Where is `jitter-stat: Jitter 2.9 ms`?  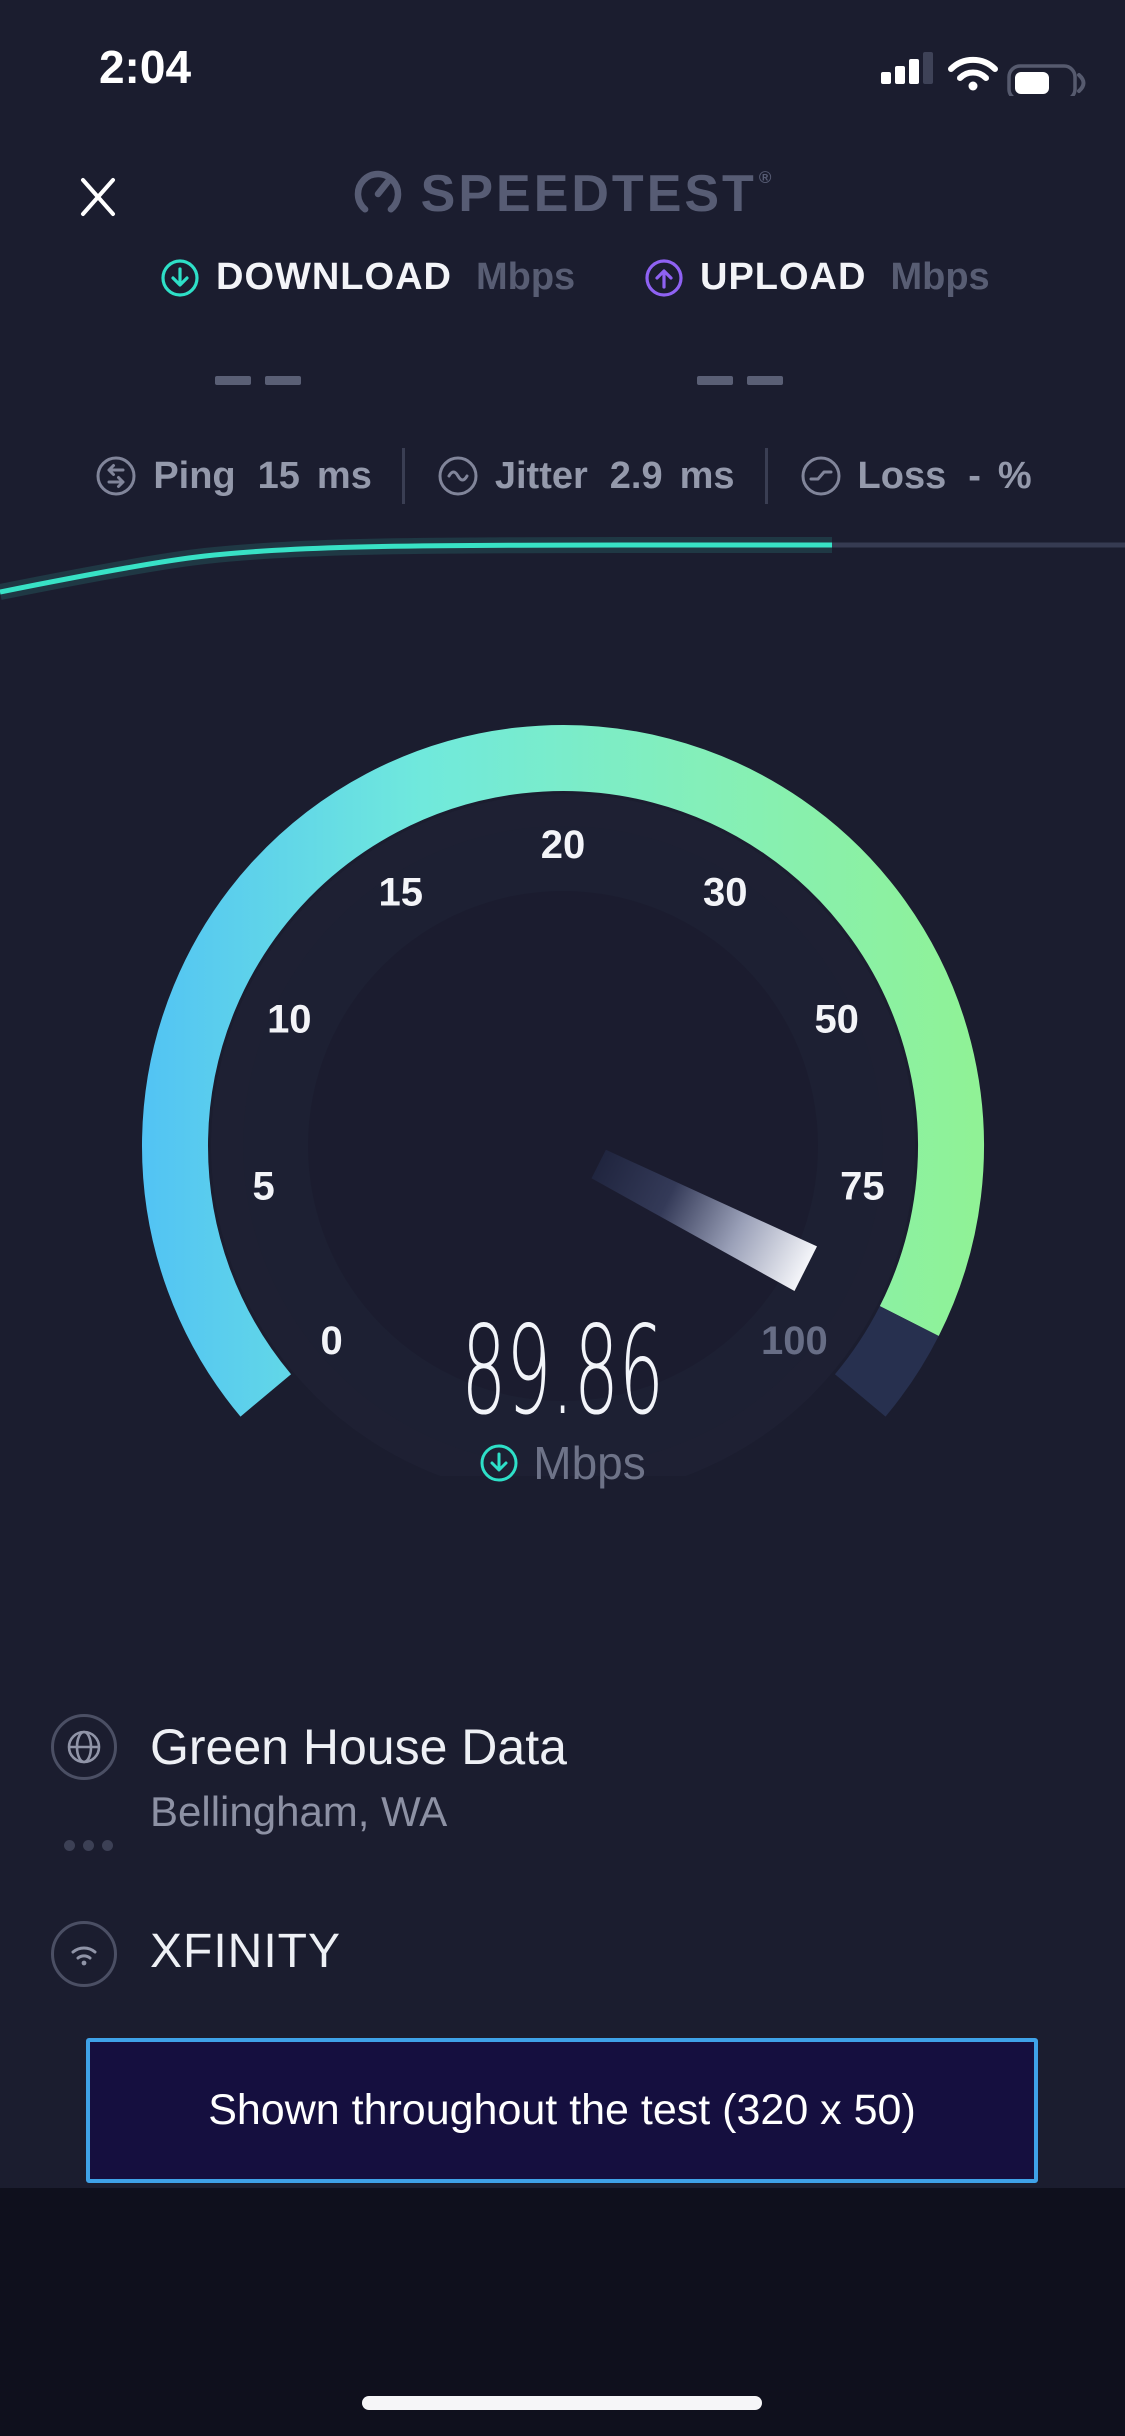
jitter-stat: Jitter 2.9 ms is located at coordinates (585, 476).